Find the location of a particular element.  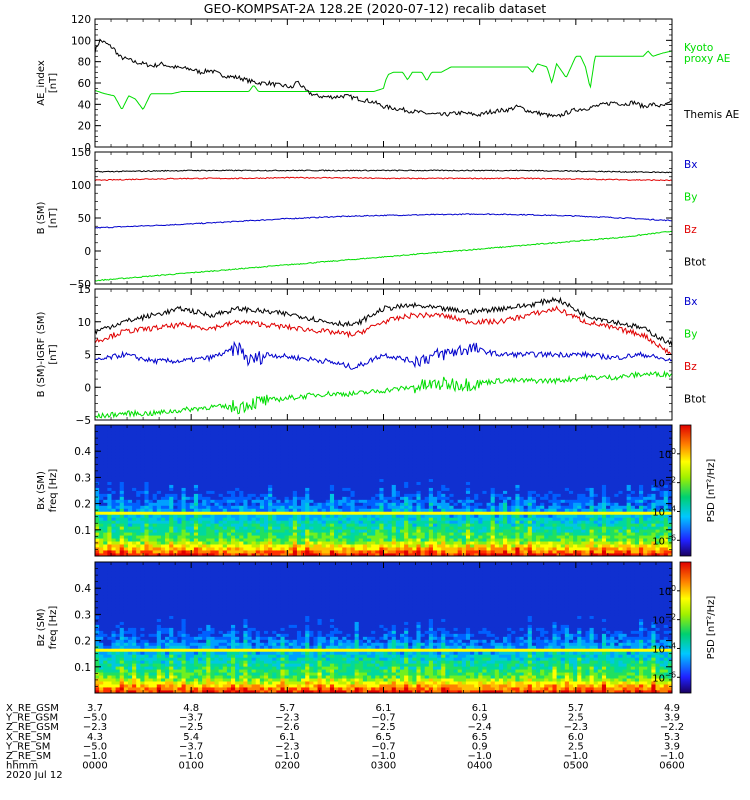

ephemeris-row-label: hhmm is located at coordinates (22, 766).